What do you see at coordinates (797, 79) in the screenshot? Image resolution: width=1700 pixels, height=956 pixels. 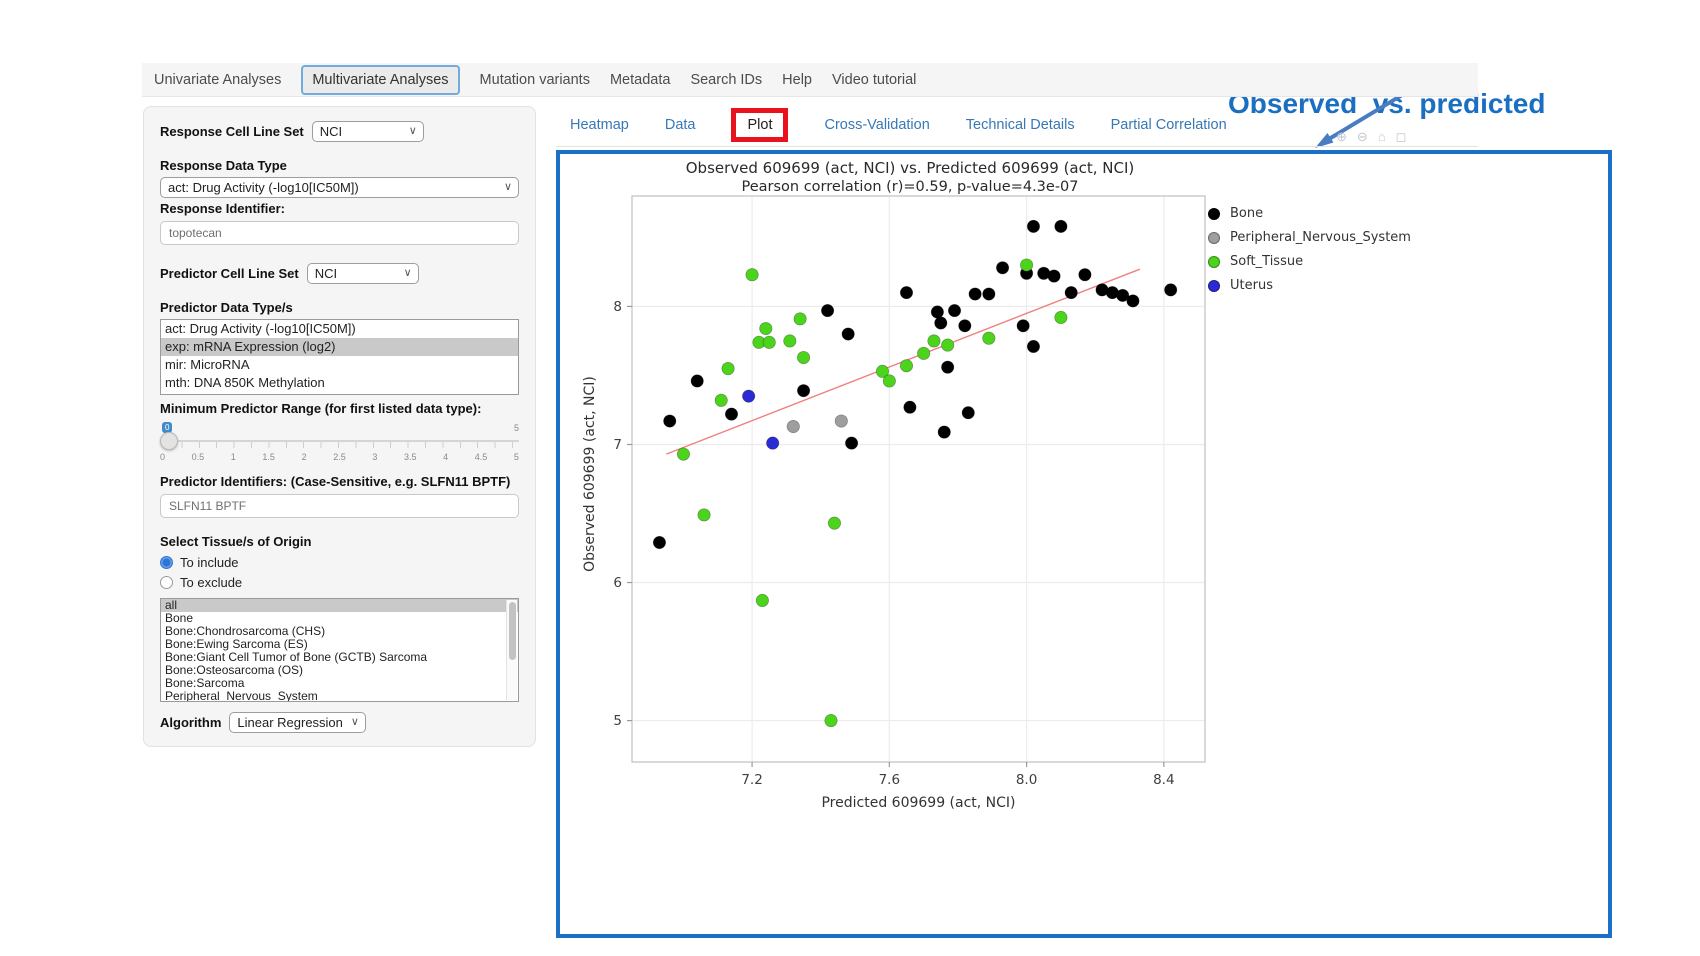 I see `nav-tab-help: Help` at bounding box center [797, 79].